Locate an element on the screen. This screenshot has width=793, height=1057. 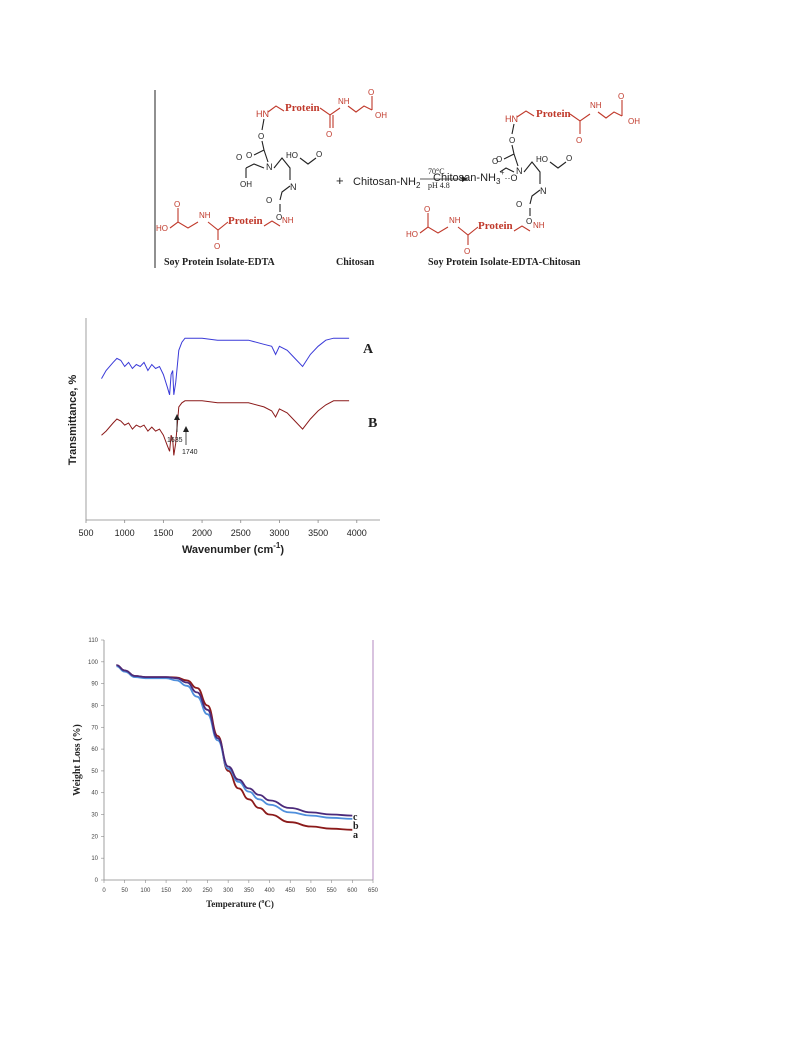
caption-middle: Chitosan is located at coordinates (355, 262).